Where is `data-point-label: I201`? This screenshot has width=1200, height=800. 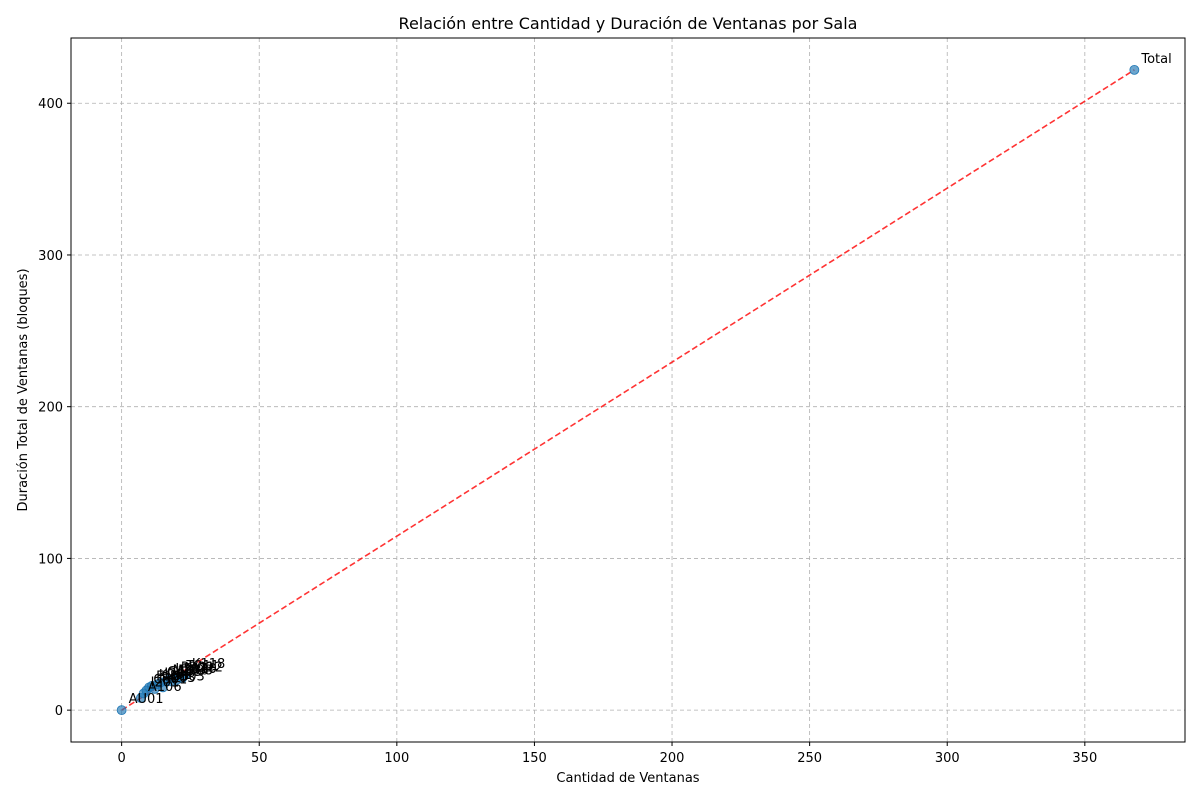 data-point-label: I201 is located at coordinates (165, 682).